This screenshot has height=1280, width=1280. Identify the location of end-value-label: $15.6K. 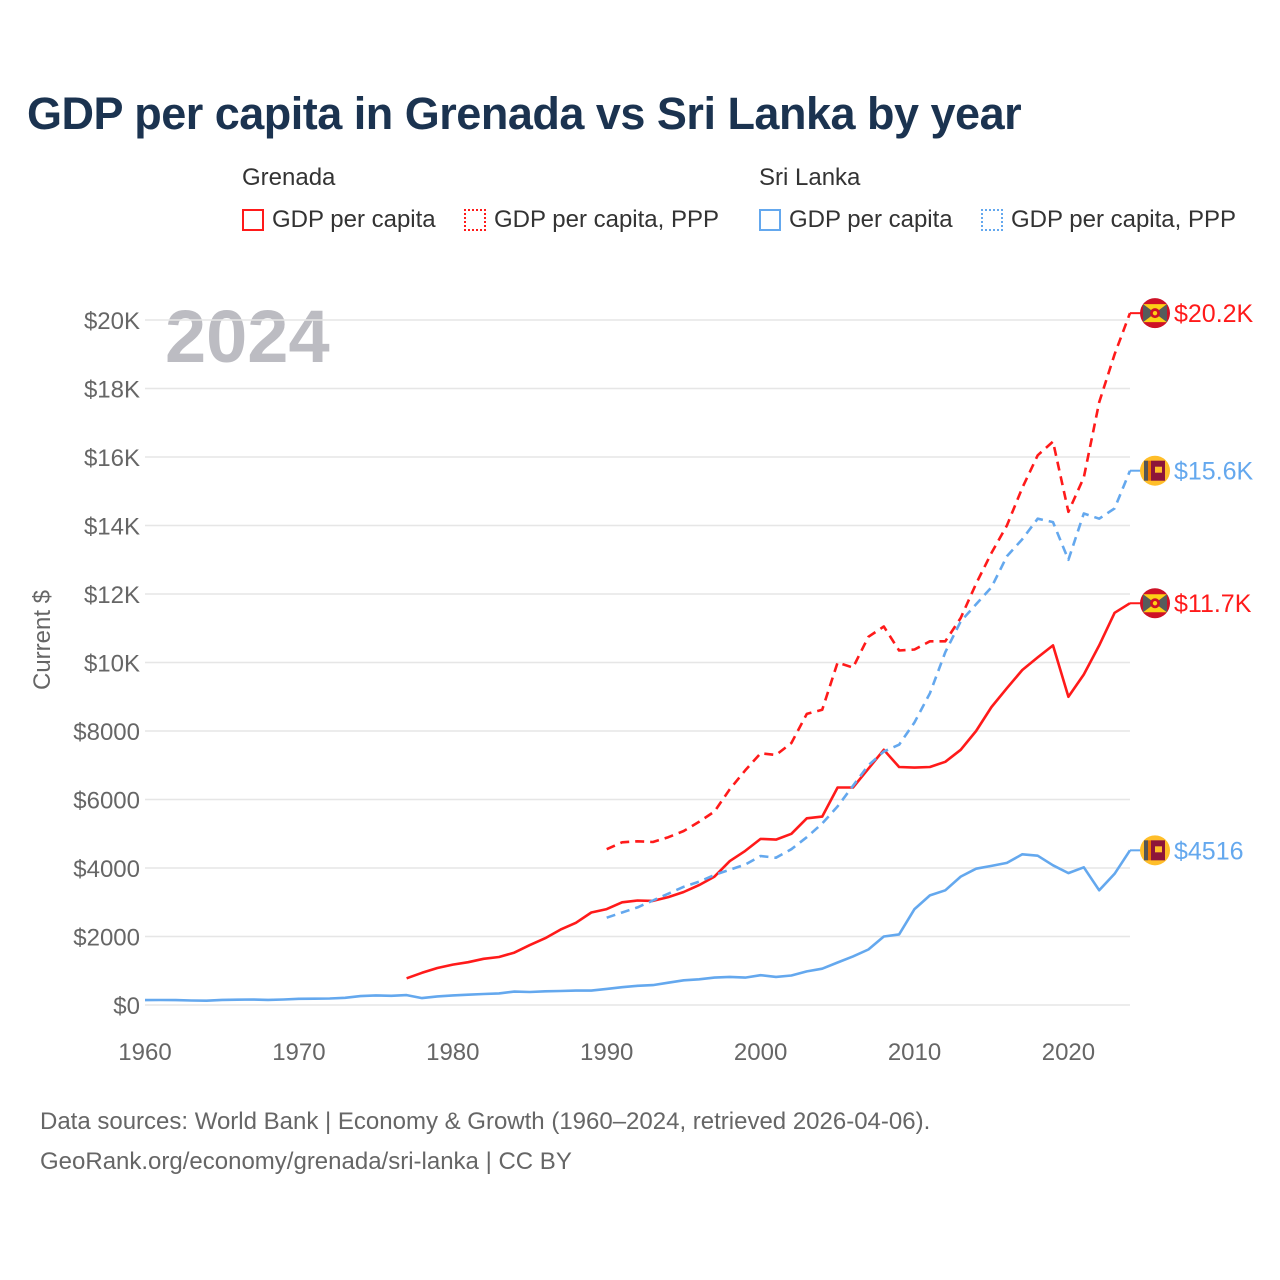
(1214, 472).